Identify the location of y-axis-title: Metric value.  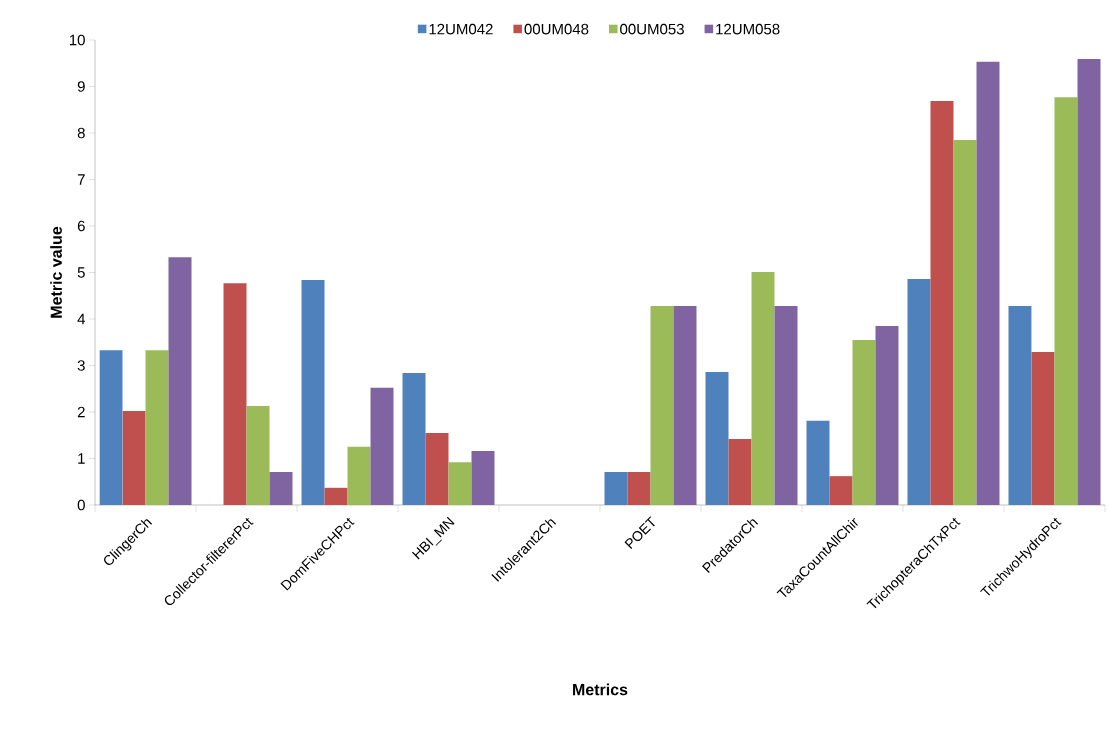
(56, 272).